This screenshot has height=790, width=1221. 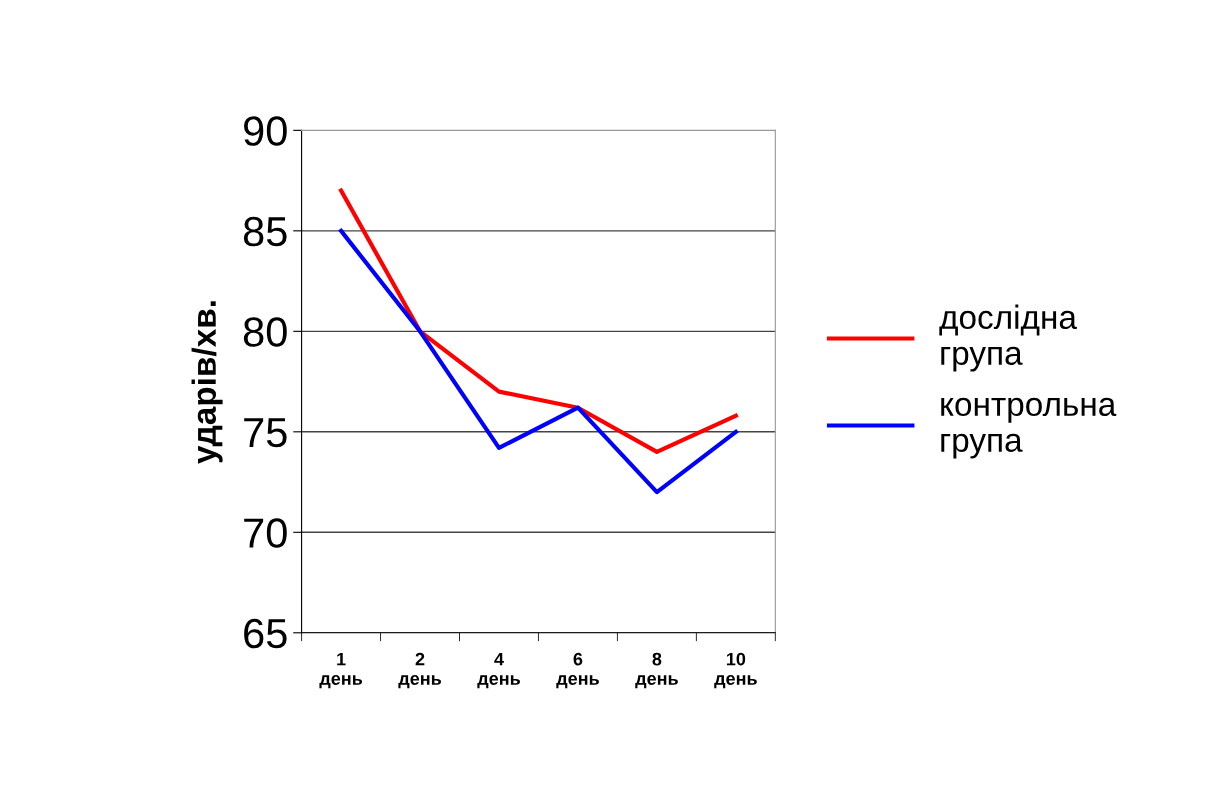 I want to click on y-tick-label: 85, so click(x=265, y=231).